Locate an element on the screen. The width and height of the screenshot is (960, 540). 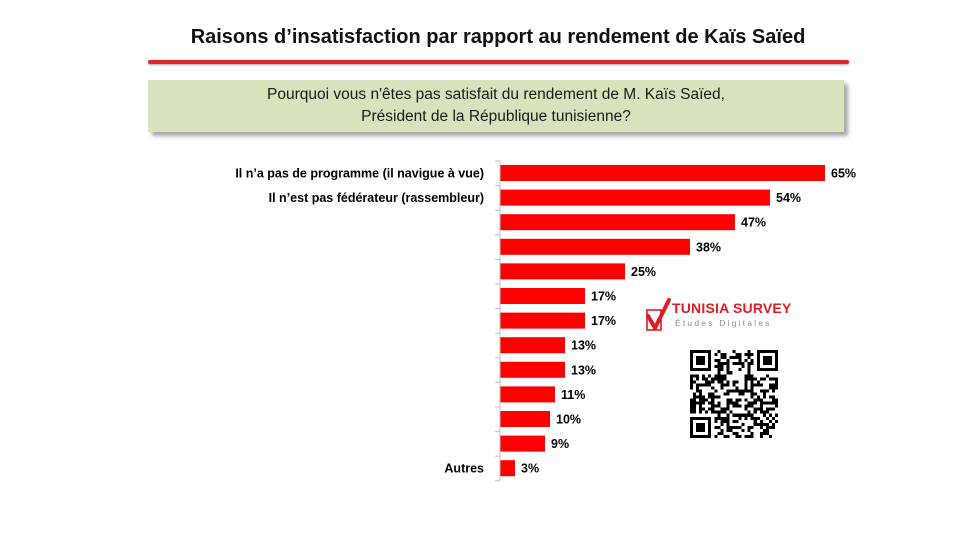
data-label-4: 38% is located at coordinates (708, 247).